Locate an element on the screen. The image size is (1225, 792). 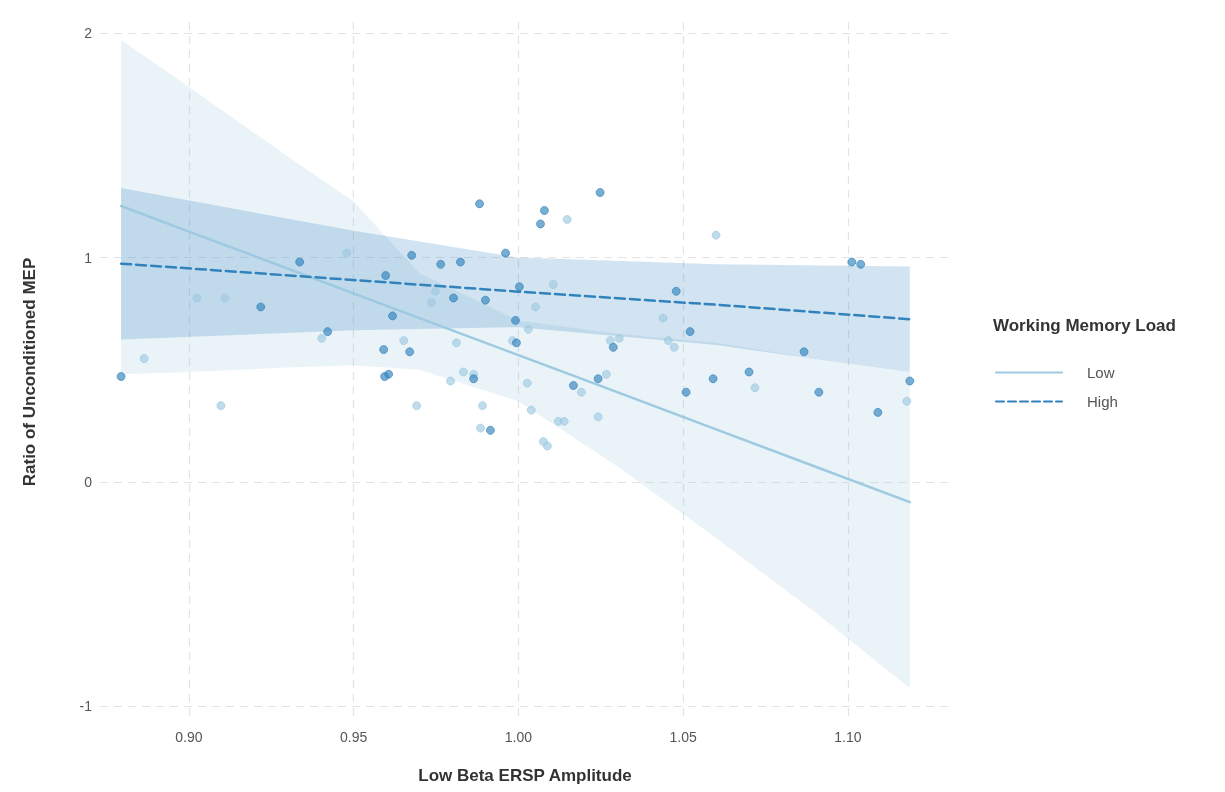
x-axis-title: Low Beta ERSP Amplitude is located at coordinates (525, 775).